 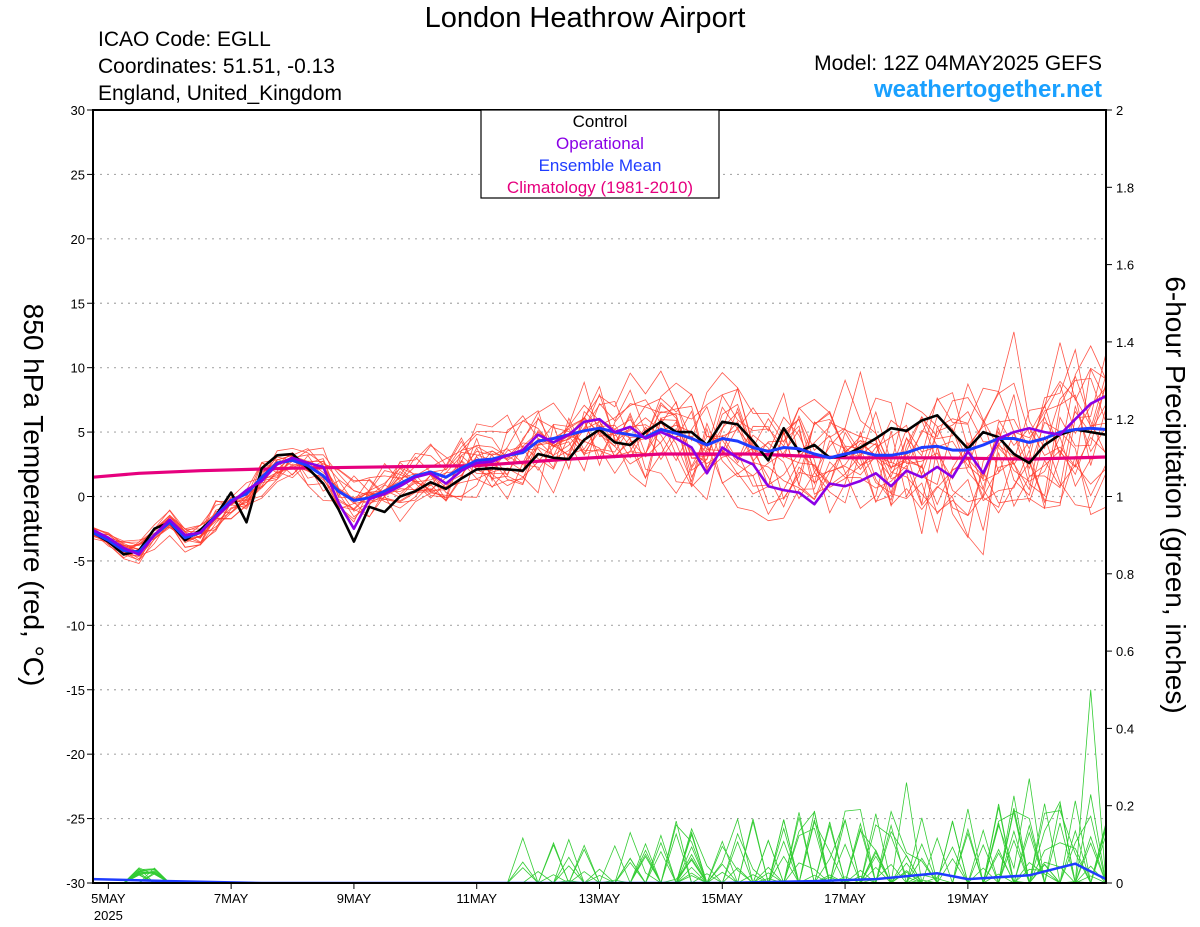 I want to click on temperature-member-line, so click(x=599, y=485).